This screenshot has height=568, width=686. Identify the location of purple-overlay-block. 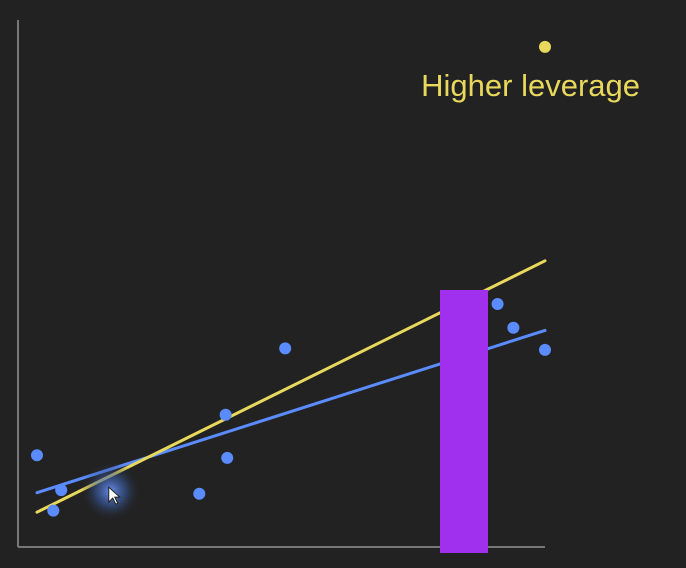
(464, 421).